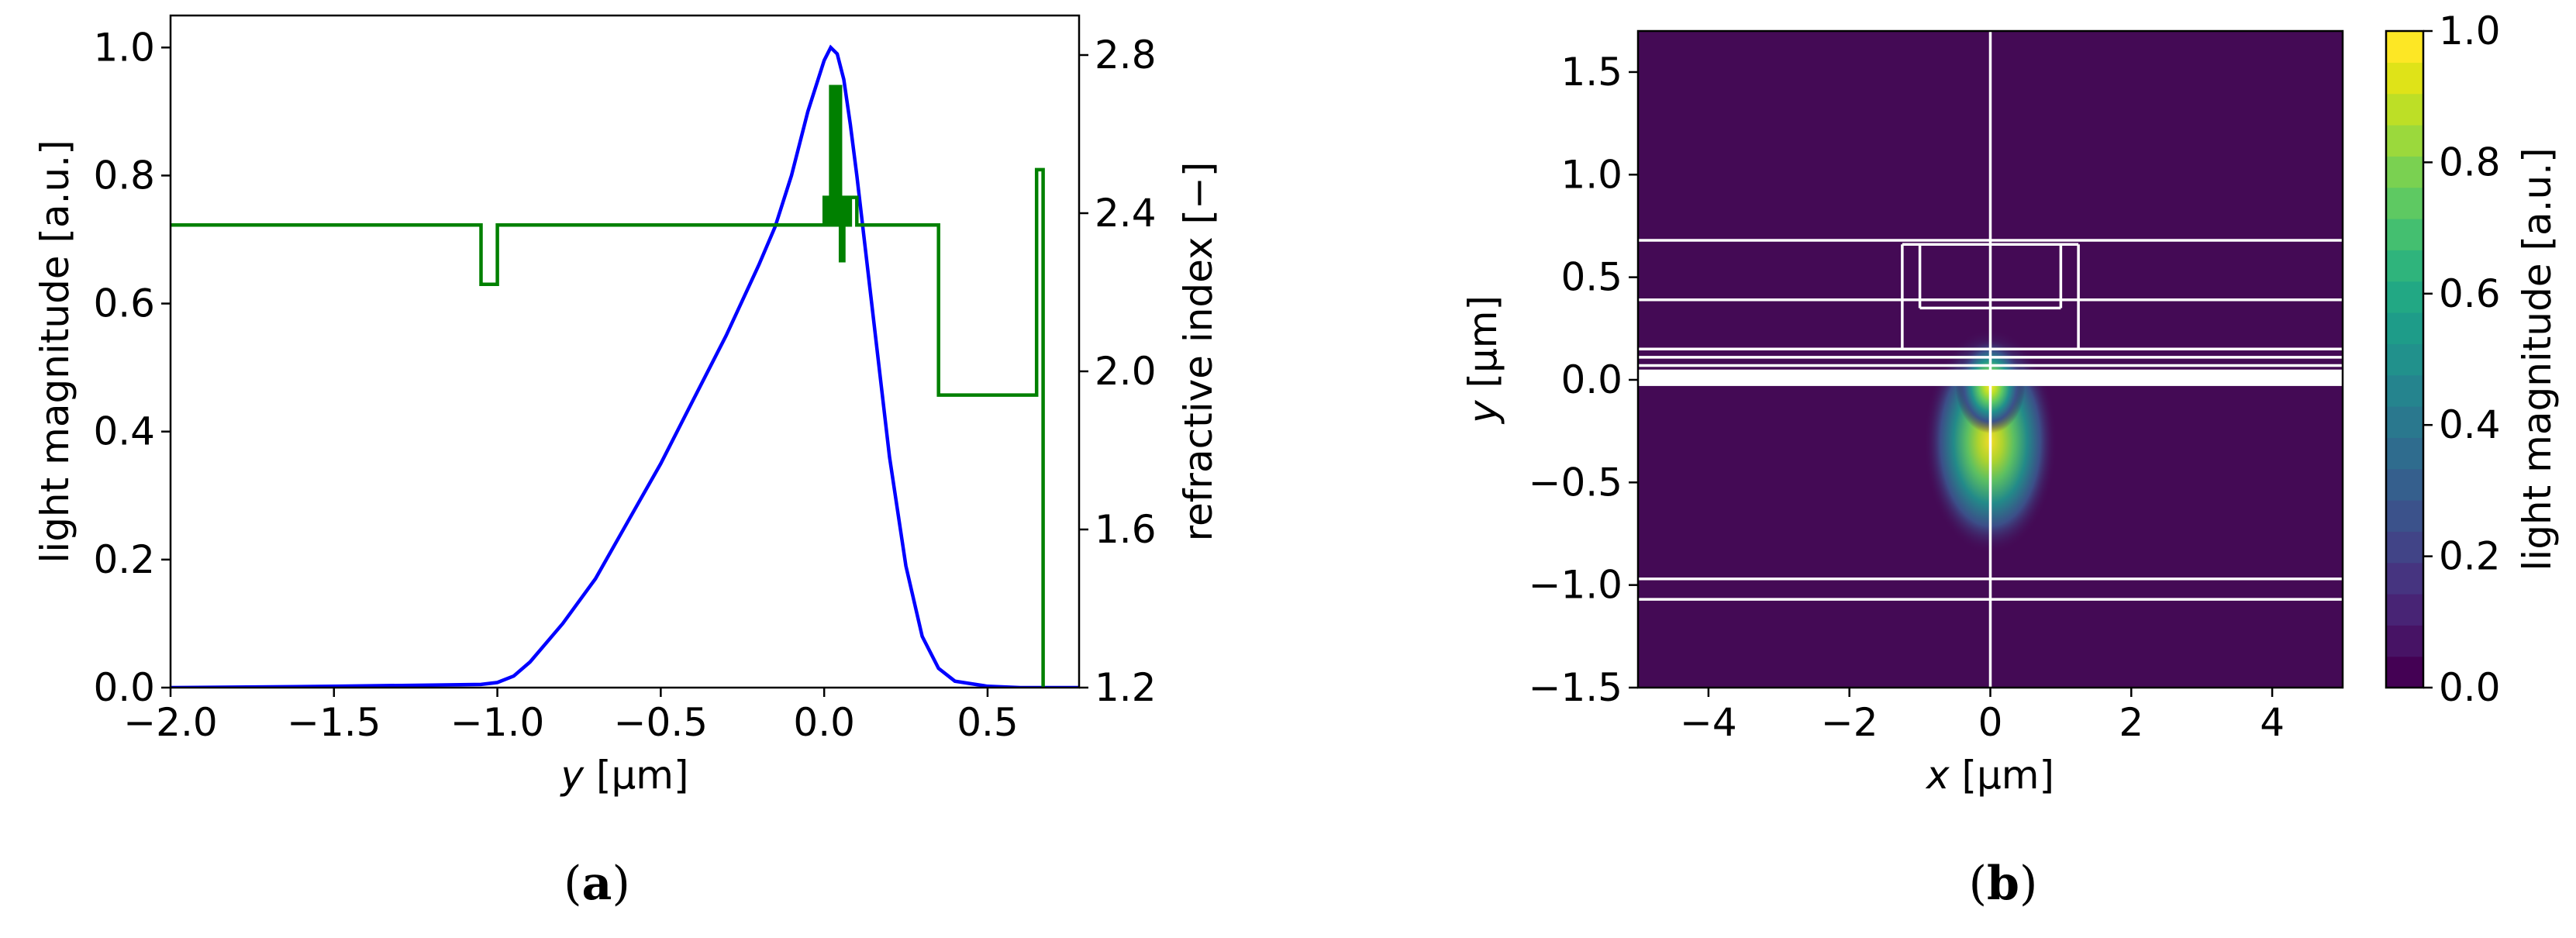 The height and width of the screenshot is (938, 2576). Describe the element at coordinates (124, 303) in the screenshot. I see `y-tick-label: 0.6` at that location.